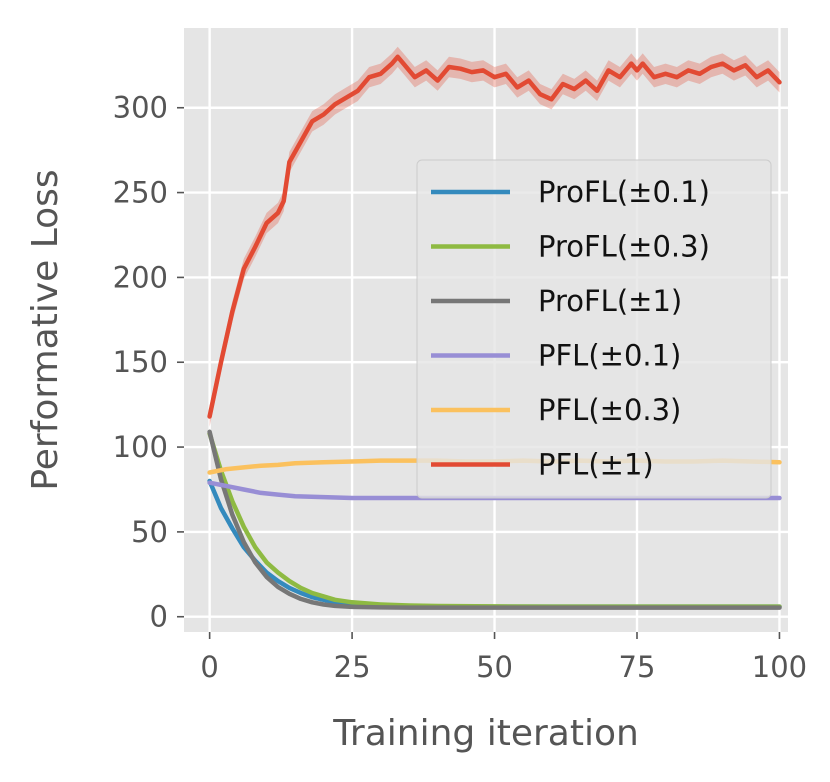 This screenshot has width=830, height=782. I want to click on legend-label-pfl-0-1: PFL(±0.1), so click(609, 356).